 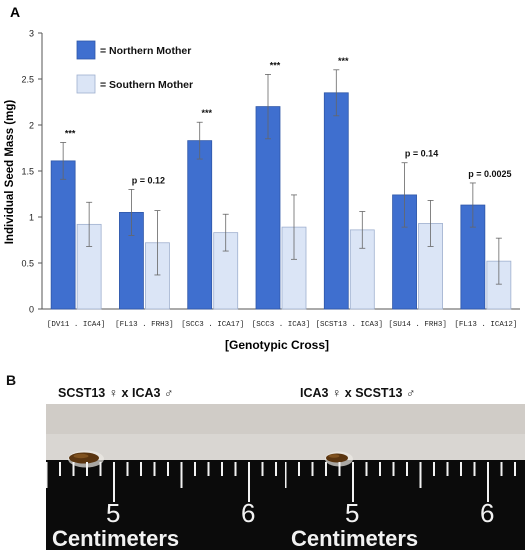 I want to click on x-tick-label: [SU14 . FRH3], so click(x=417, y=325).